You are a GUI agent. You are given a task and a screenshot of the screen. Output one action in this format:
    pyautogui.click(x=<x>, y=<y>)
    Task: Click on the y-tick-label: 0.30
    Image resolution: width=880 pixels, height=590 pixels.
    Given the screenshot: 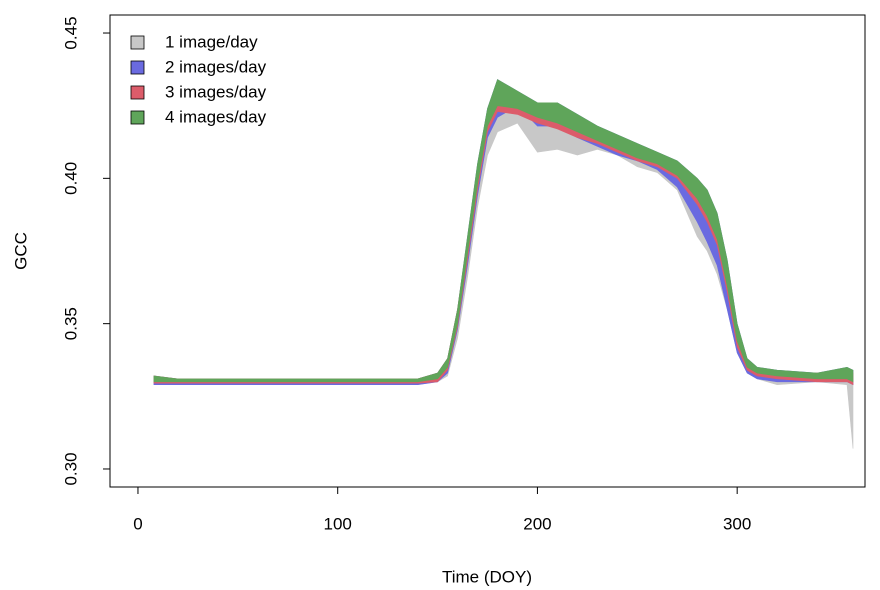 What is the action you would take?
    pyautogui.click(x=70, y=468)
    